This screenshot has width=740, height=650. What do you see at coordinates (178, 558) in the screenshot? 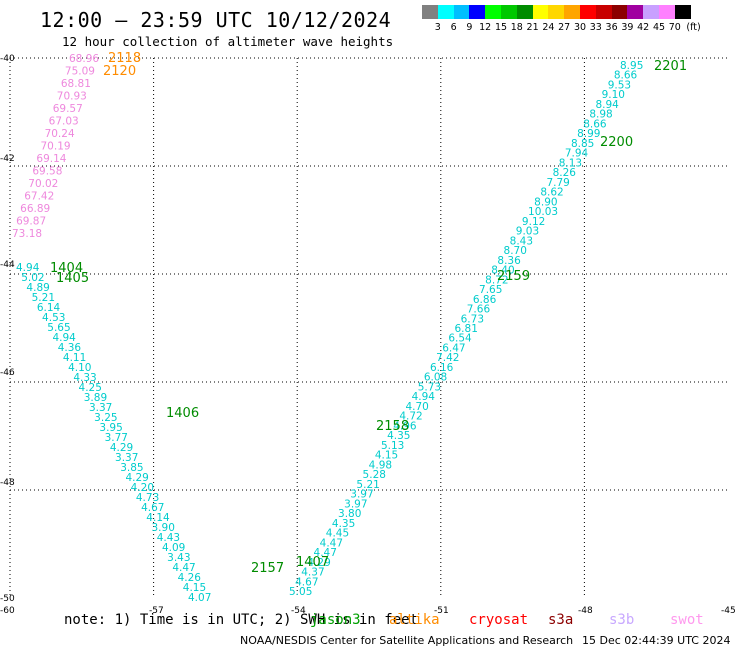
I see `wave-height-value: 3.43` at bounding box center [178, 558].